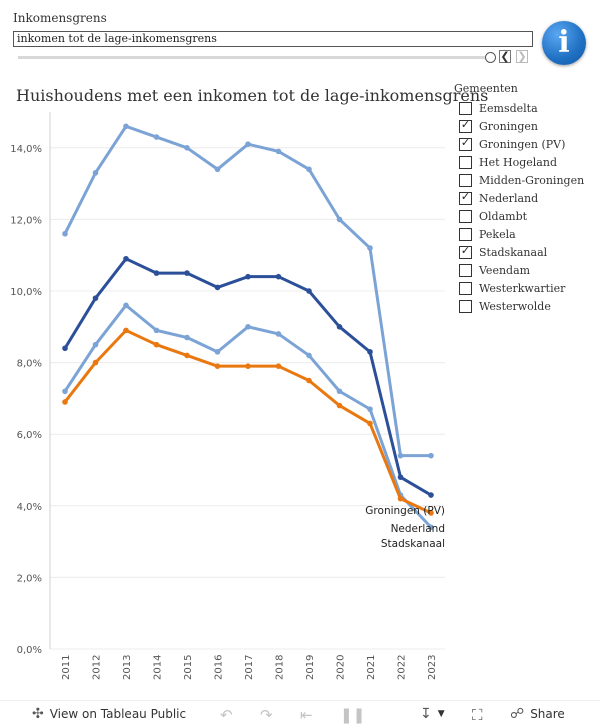  What do you see at coordinates (127, 667) in the screenshot?
I see `x-tick-label: 2013` at bounding box center [127, 667].